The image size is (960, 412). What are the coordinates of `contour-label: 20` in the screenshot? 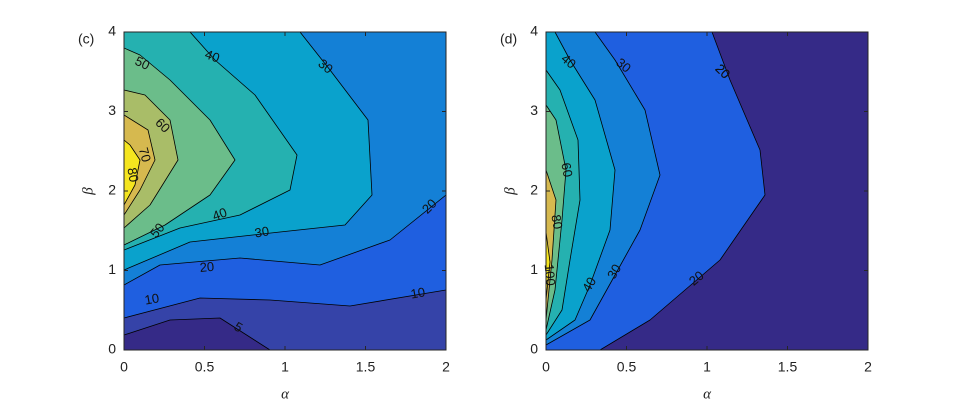 It's located at (207, 267).